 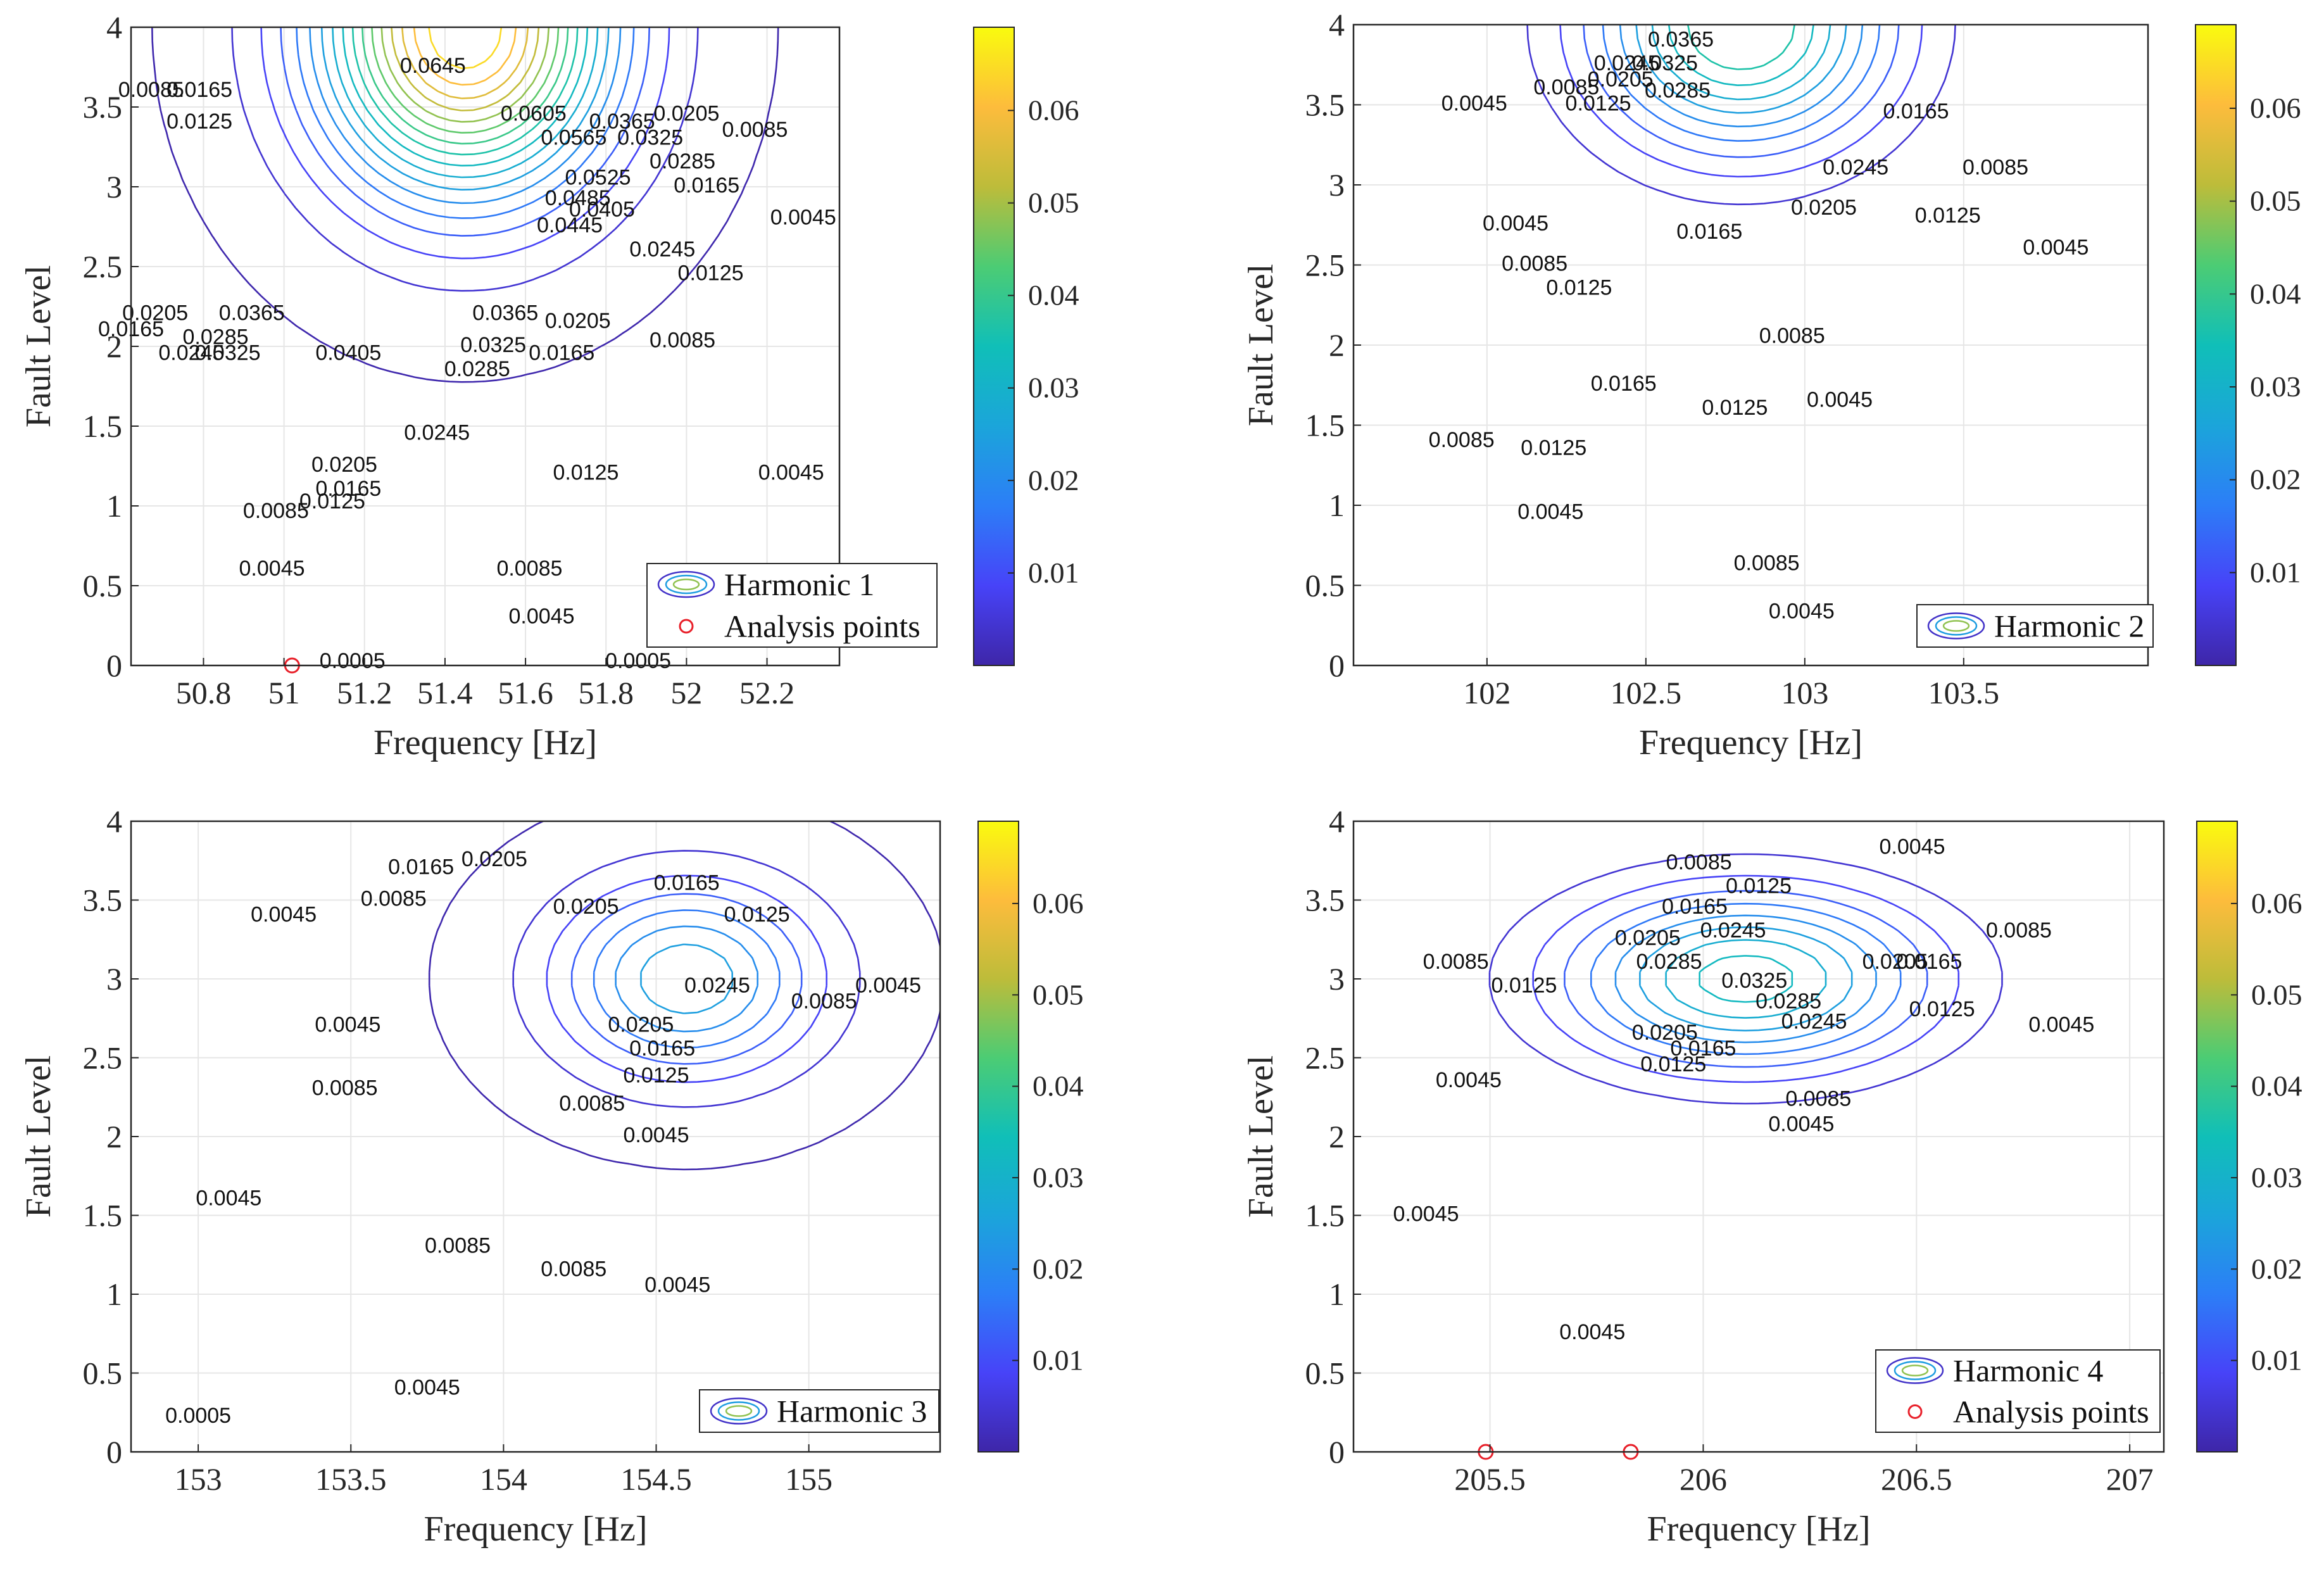 What do you see at coordinates (114, 346) in the screenshot?
I see `y-tick-label: 2` at bounding box center [114, 346].